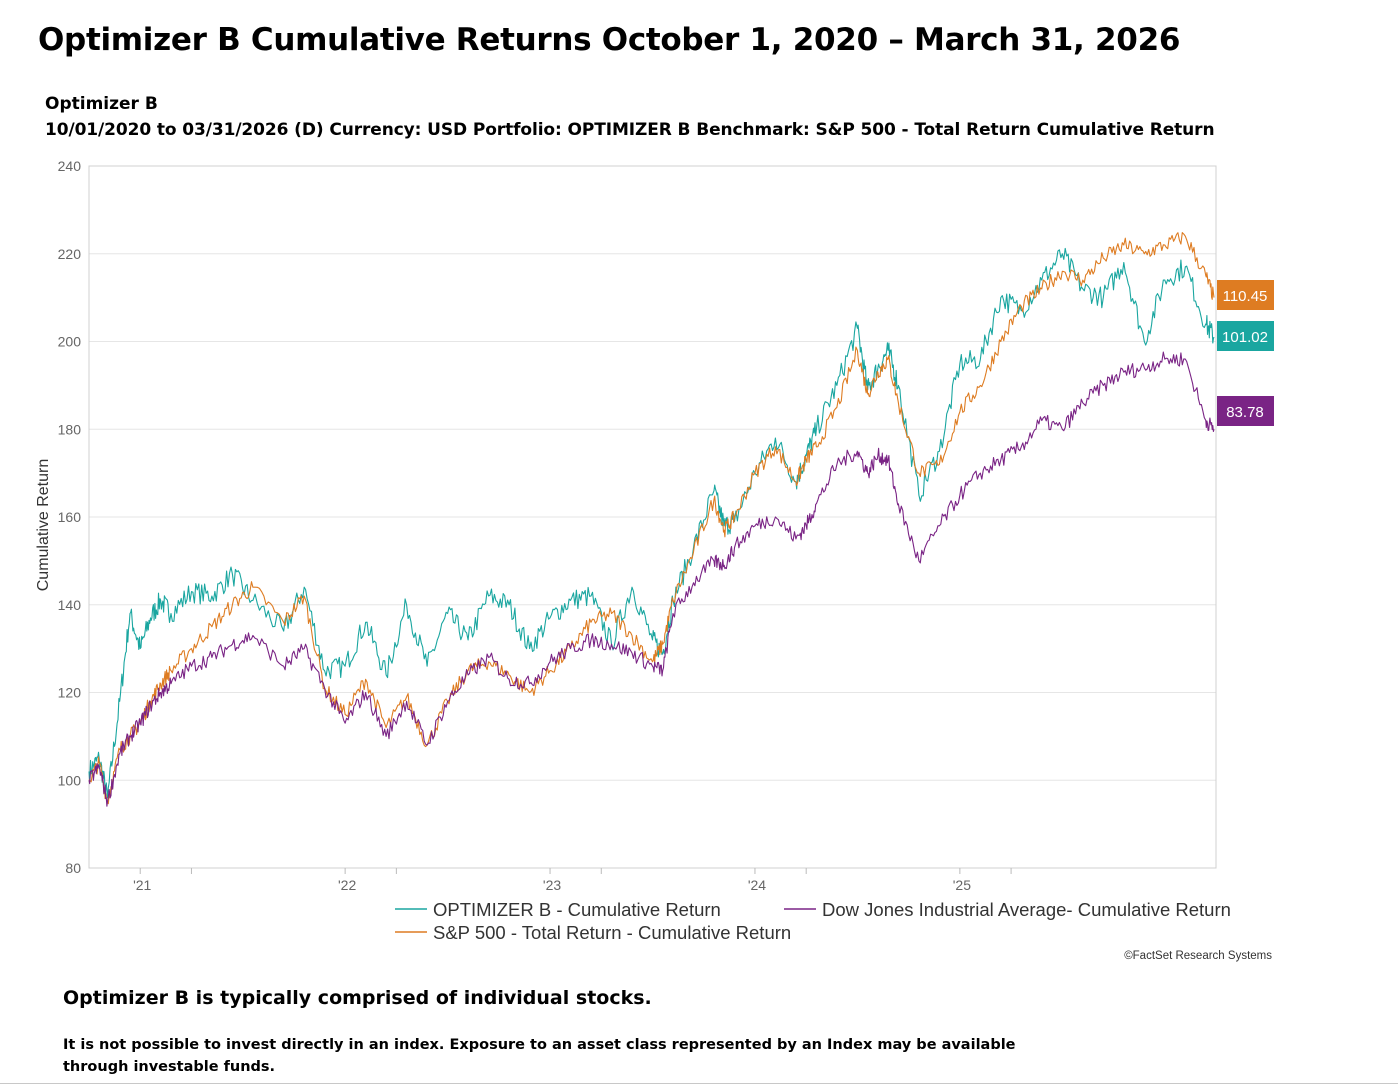 This screenshot has height=1086, width=1398. What do you see at coordinates (552, 885) in the screenshot?
I see `x-tick-label: '23` at bounding box center [552, 885].